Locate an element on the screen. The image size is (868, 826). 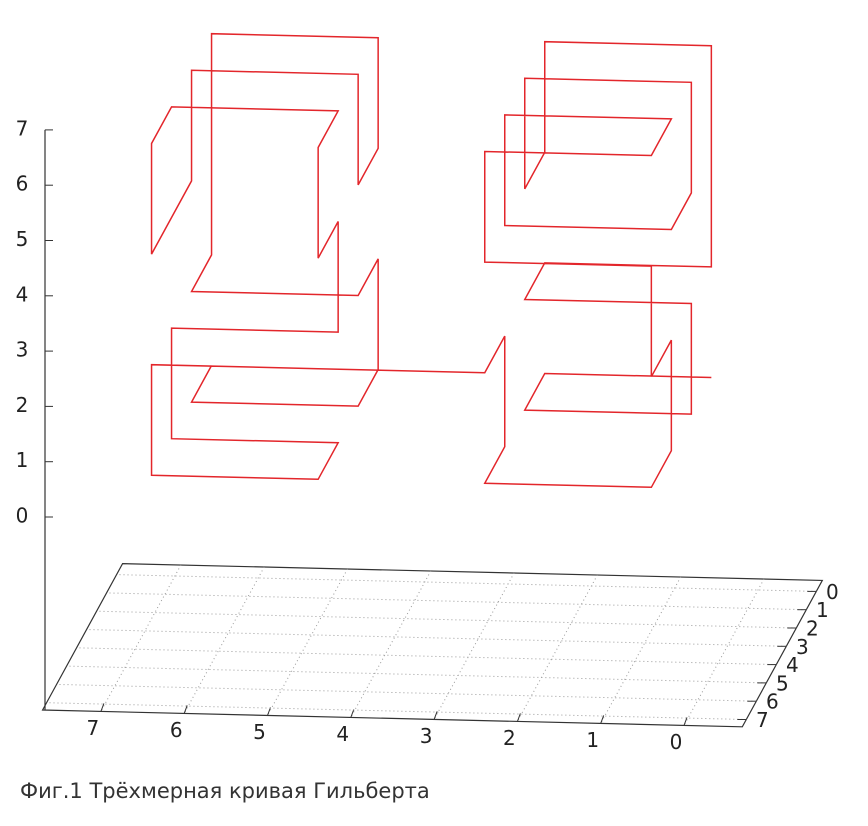
y-tick-label: 3 is located at coordinates (802, 647).